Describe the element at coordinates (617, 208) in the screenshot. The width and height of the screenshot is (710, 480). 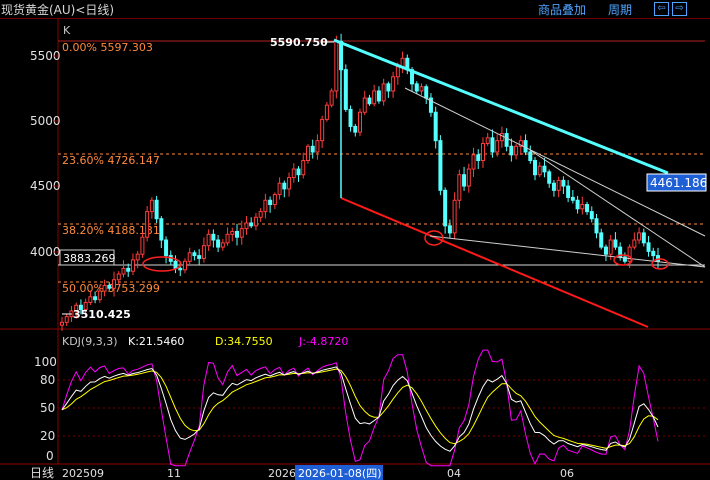
I see `middle-thin-trendline` at that location.